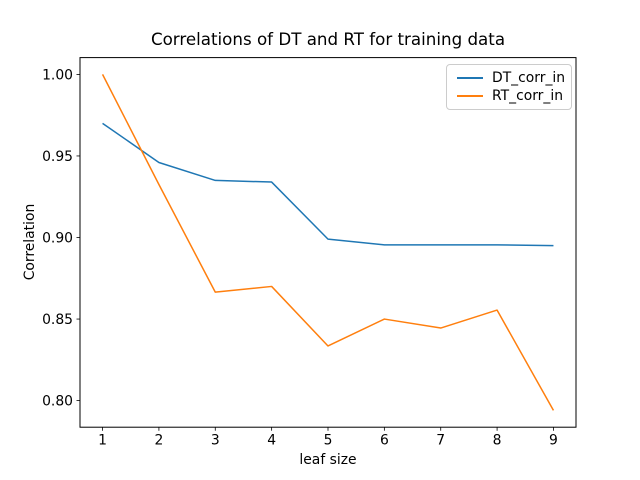  I want to click on x-tick-label: 4, so click(271, 441).